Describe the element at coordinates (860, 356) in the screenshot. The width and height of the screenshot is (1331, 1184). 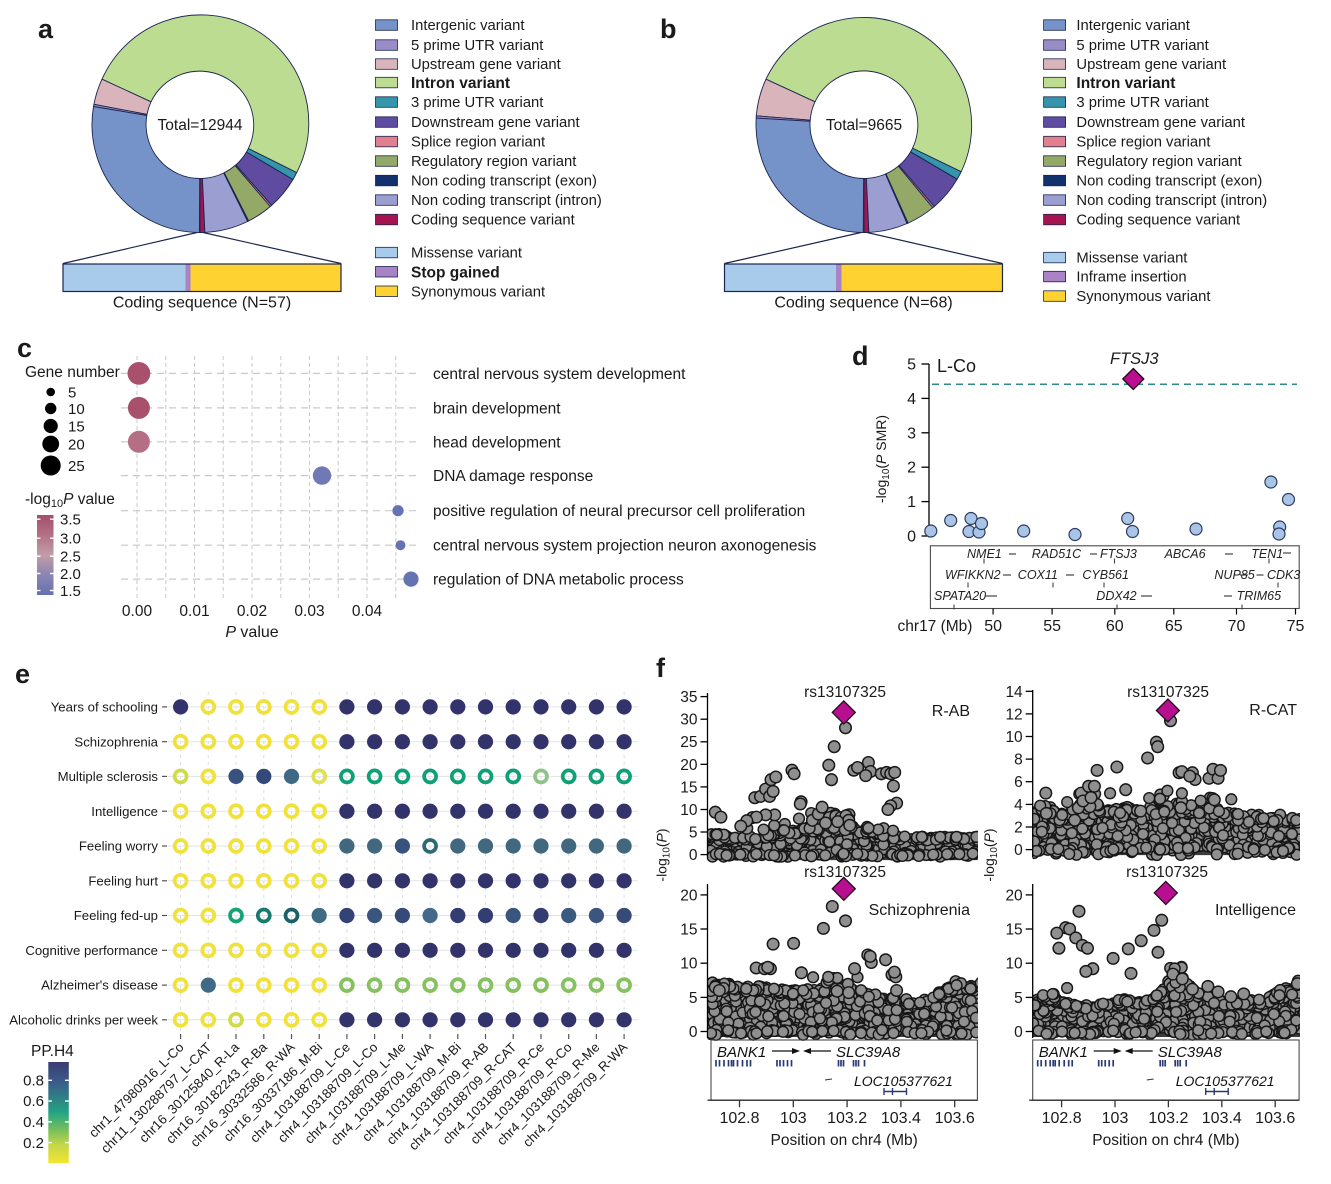
I see `svg-text: d` at that location.